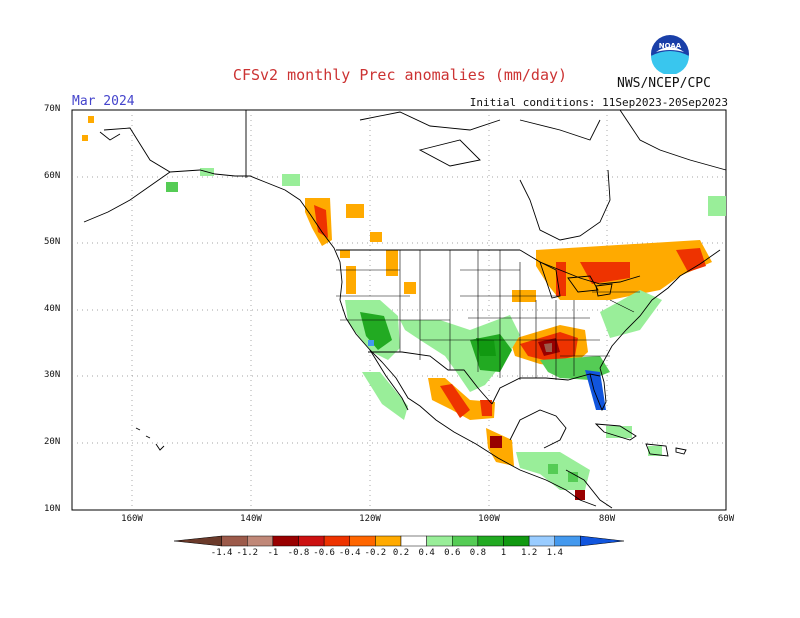  What do you see at coordinates (52, 242) in the screenshot?
I see `lat-label: 50N` at bounding box center [52, 242].